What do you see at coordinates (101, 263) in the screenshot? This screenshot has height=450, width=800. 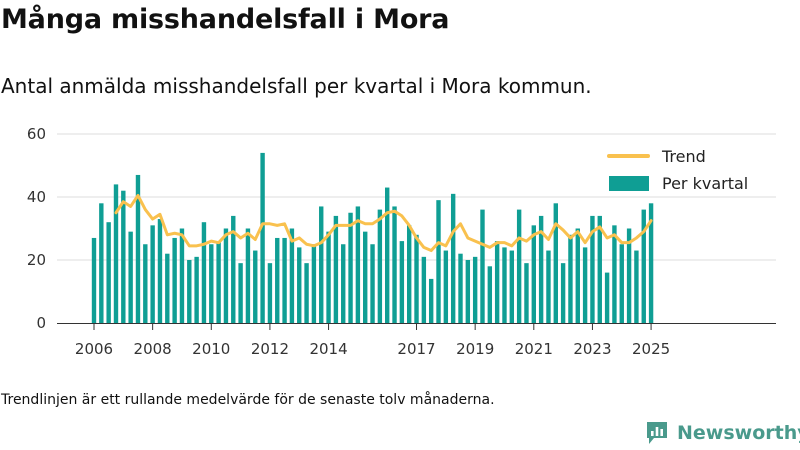 I see `bar-2006Q2` at bounding box center [101, 263].